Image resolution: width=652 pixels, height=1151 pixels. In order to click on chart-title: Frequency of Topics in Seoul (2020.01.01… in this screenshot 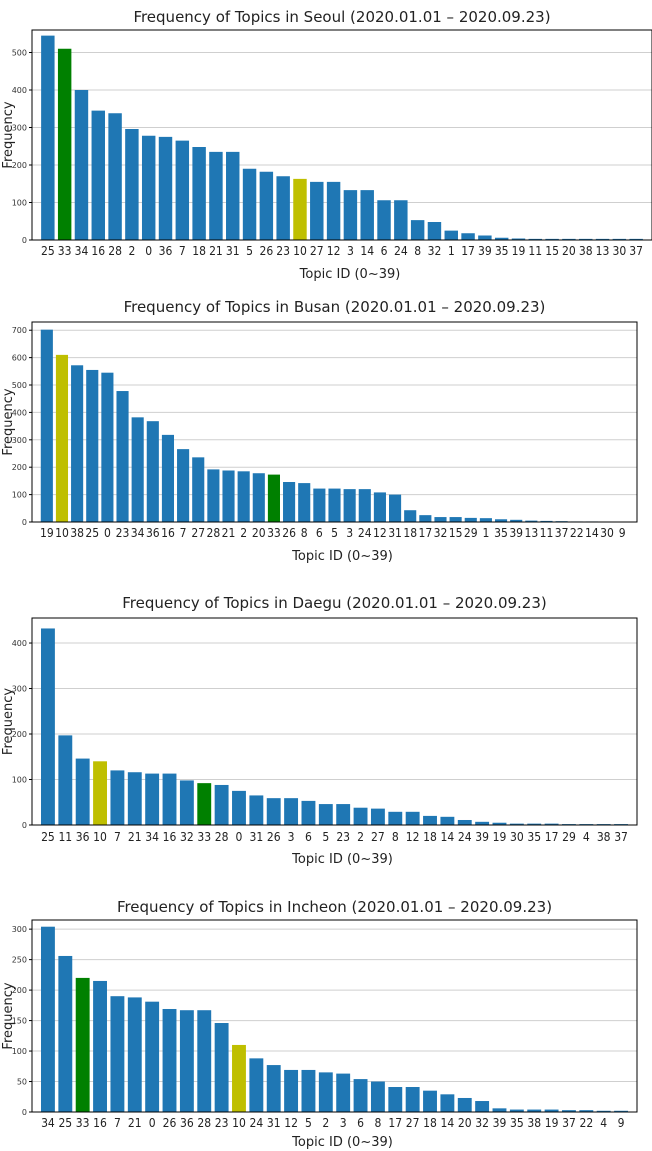, I will do `click(341, 17)`.